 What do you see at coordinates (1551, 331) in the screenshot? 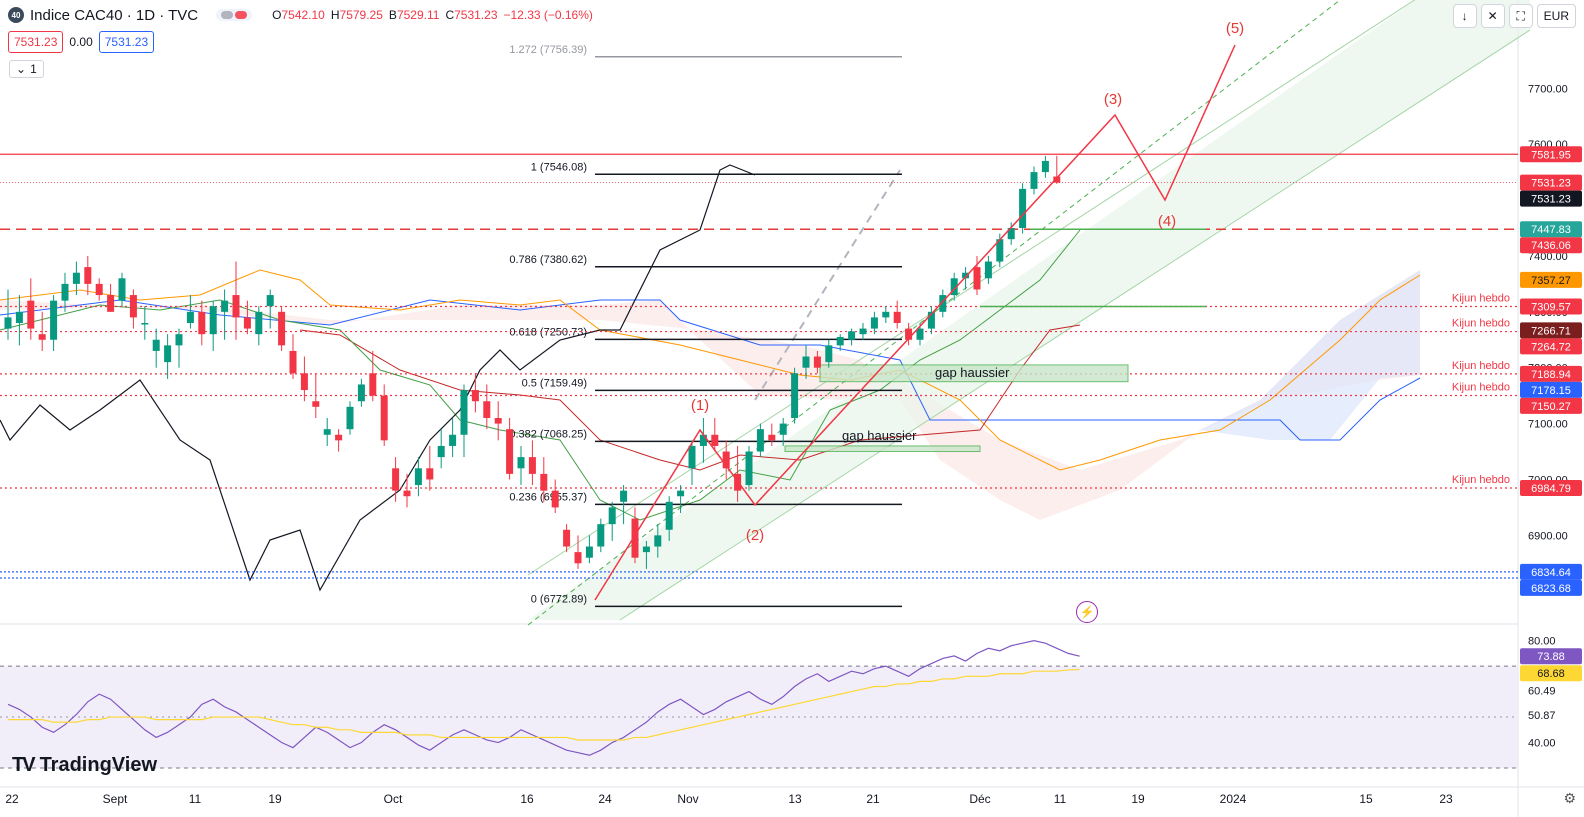
I see `price-axis-badge-label: 7266.71` at bounding box center [1551, 331].